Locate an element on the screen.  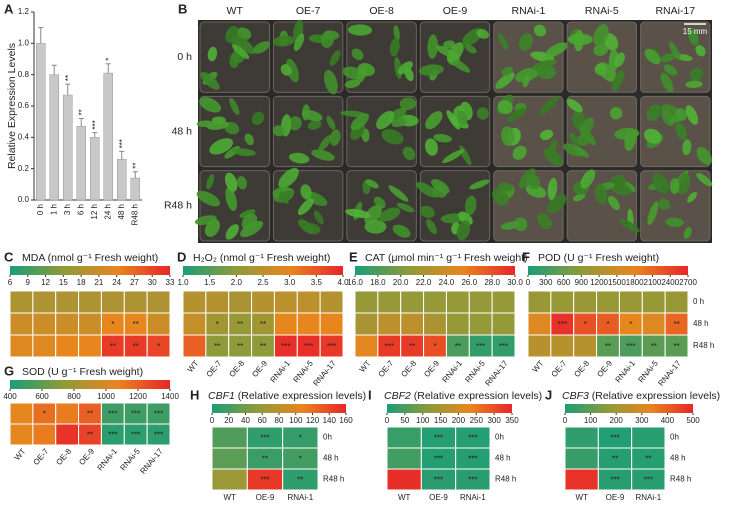
colorbar-tick-label: 24 is located at coordinates (116, 282).